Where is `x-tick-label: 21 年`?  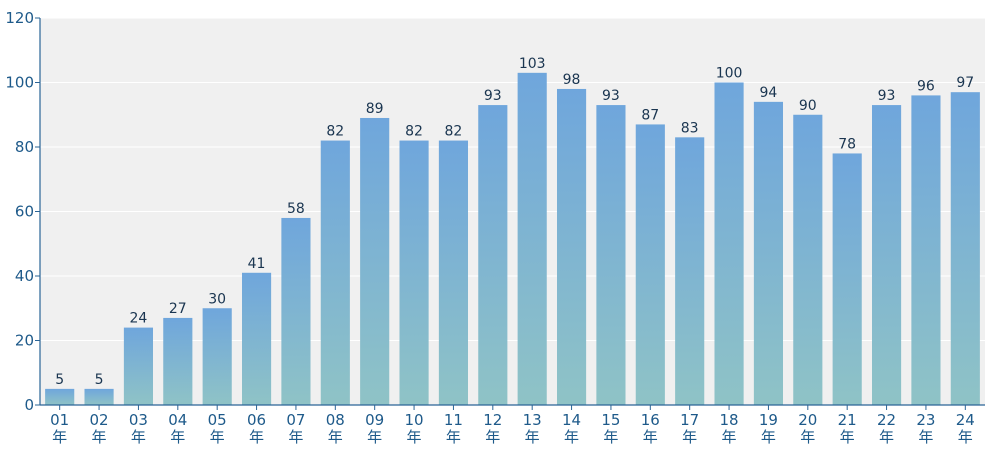 x-tick-label: 21 年 is located at coordinates (847, 428).